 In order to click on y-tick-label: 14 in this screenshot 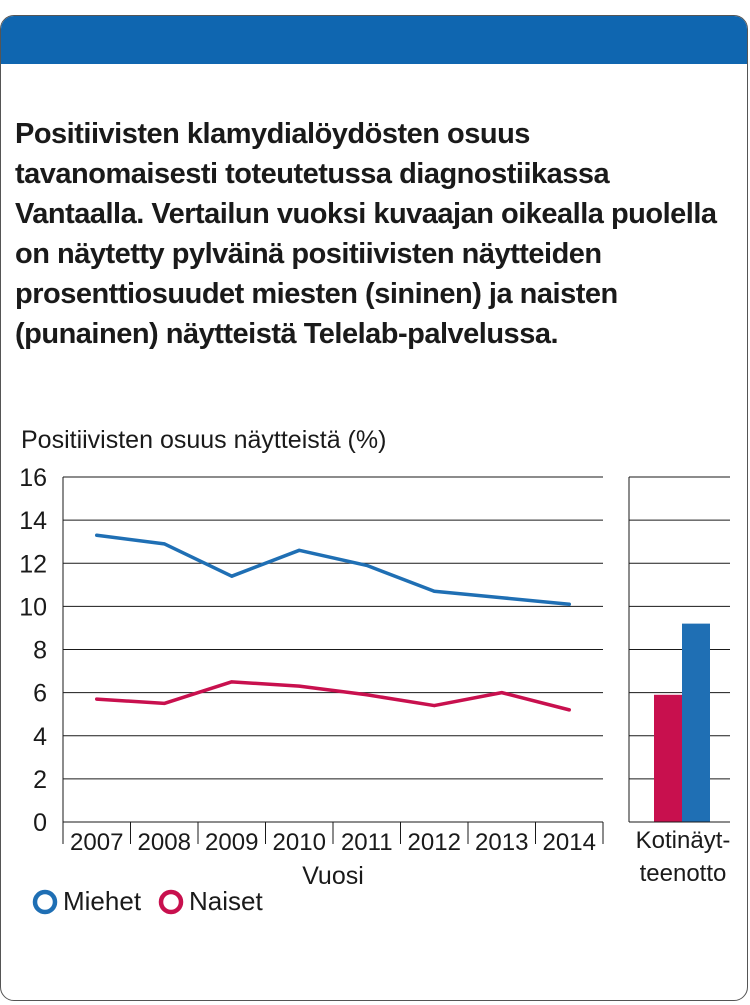, I will do `click(33, 521)`.